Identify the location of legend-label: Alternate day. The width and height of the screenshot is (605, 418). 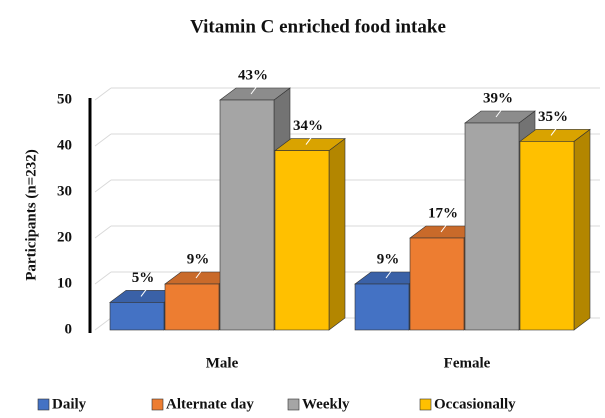
(210, 404).